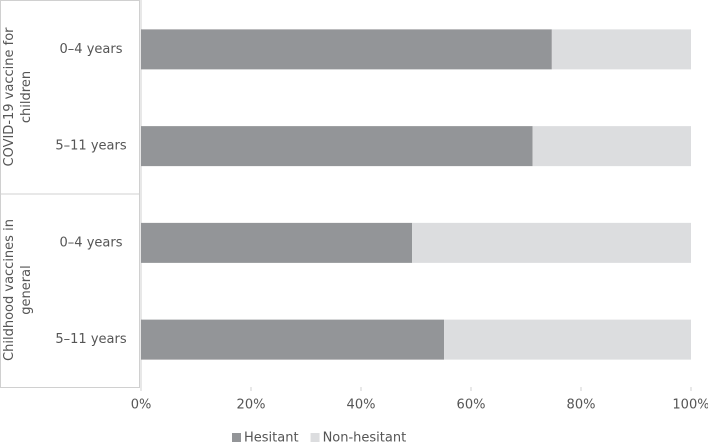 Image resolution: width=708 pixels, height=445 pixels. I want to click on x-tick-label: 0%, so click(141, 405).